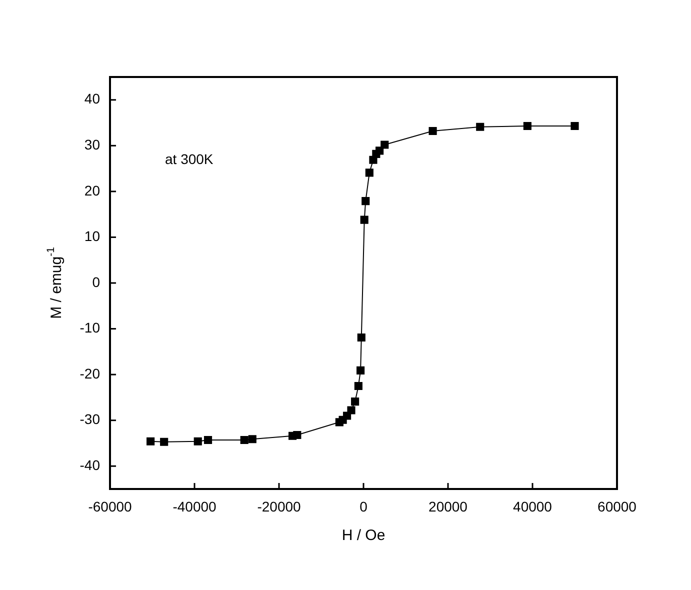 The image size is (691, 590). What do you see at coordinates (90, 464) in the screenshot?
I see `y-tick-label: -40` at bounding box center [90, 464].